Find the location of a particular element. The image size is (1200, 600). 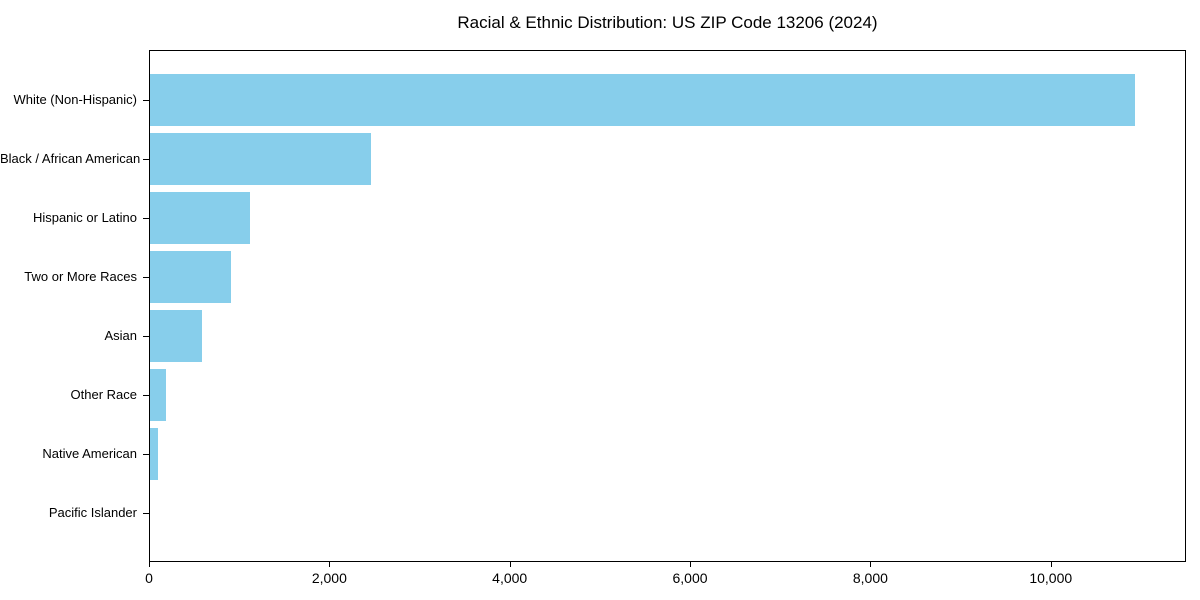

y-tick-label: Native American is located at coordinates (89, 453).